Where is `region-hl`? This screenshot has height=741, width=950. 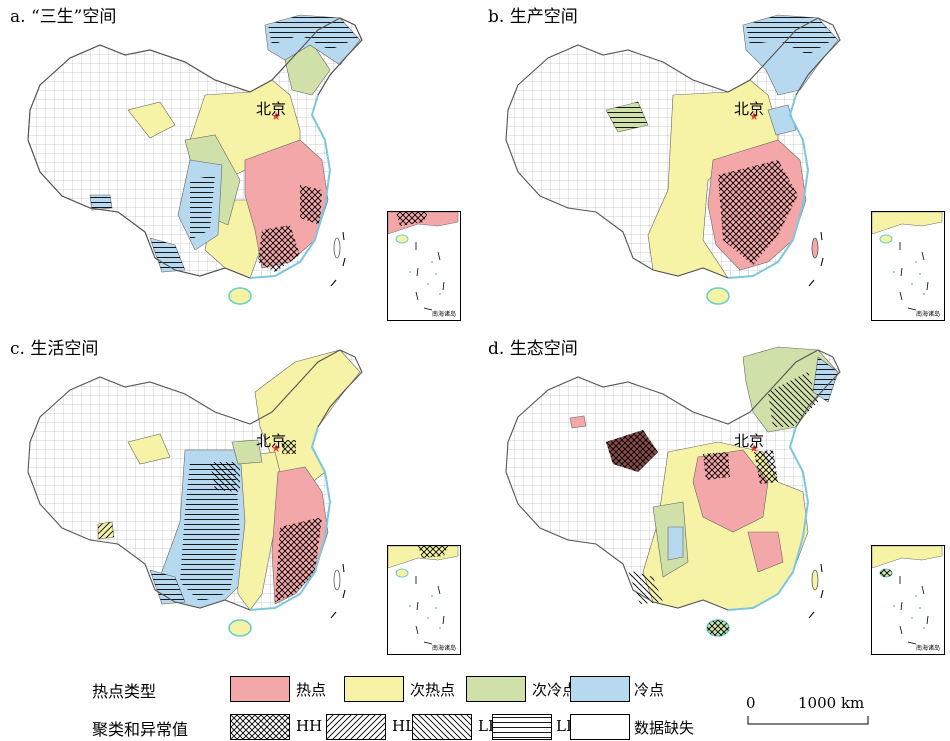 region-hl is located at coordinates (106, 530).